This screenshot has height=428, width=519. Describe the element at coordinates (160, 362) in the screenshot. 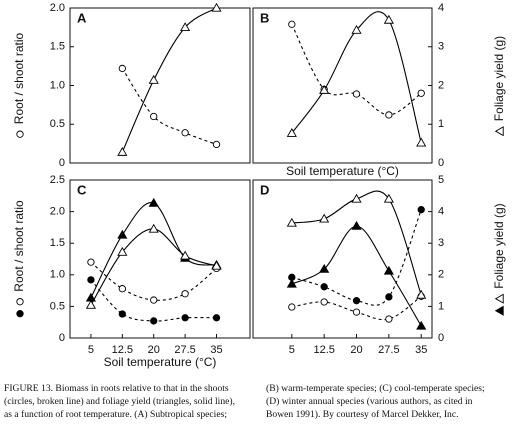

I see `x-axis-title: Soil temperature (°C)` at that location.